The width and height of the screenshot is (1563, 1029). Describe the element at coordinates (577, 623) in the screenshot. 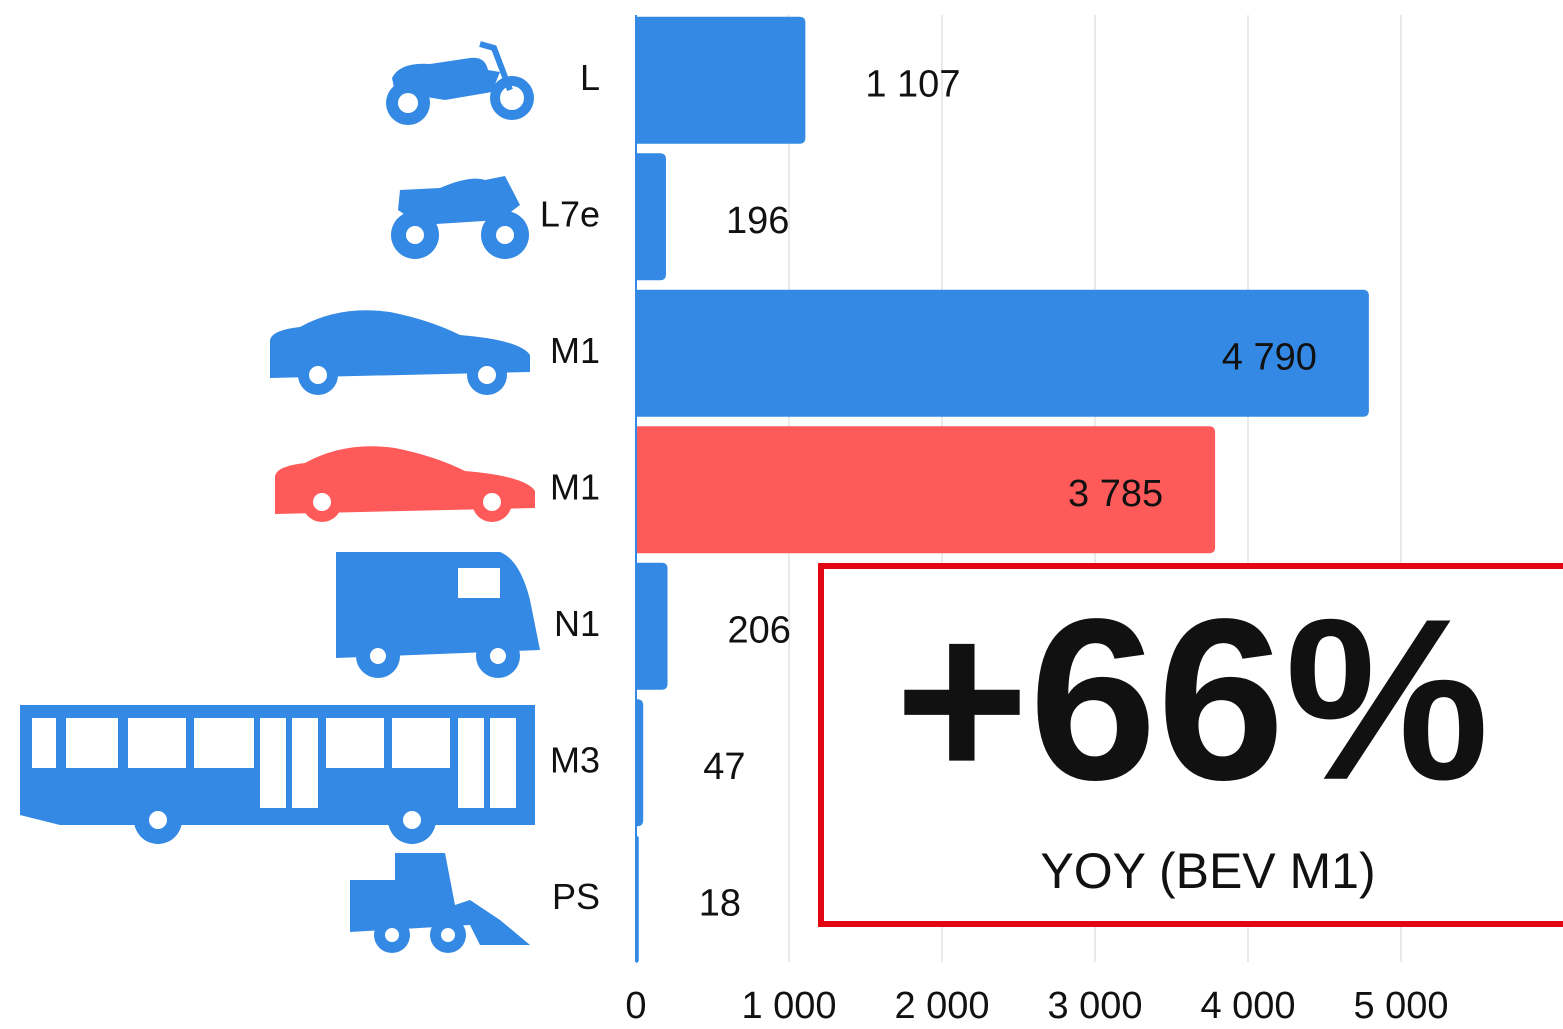

I see `category-label: N1` at that location.